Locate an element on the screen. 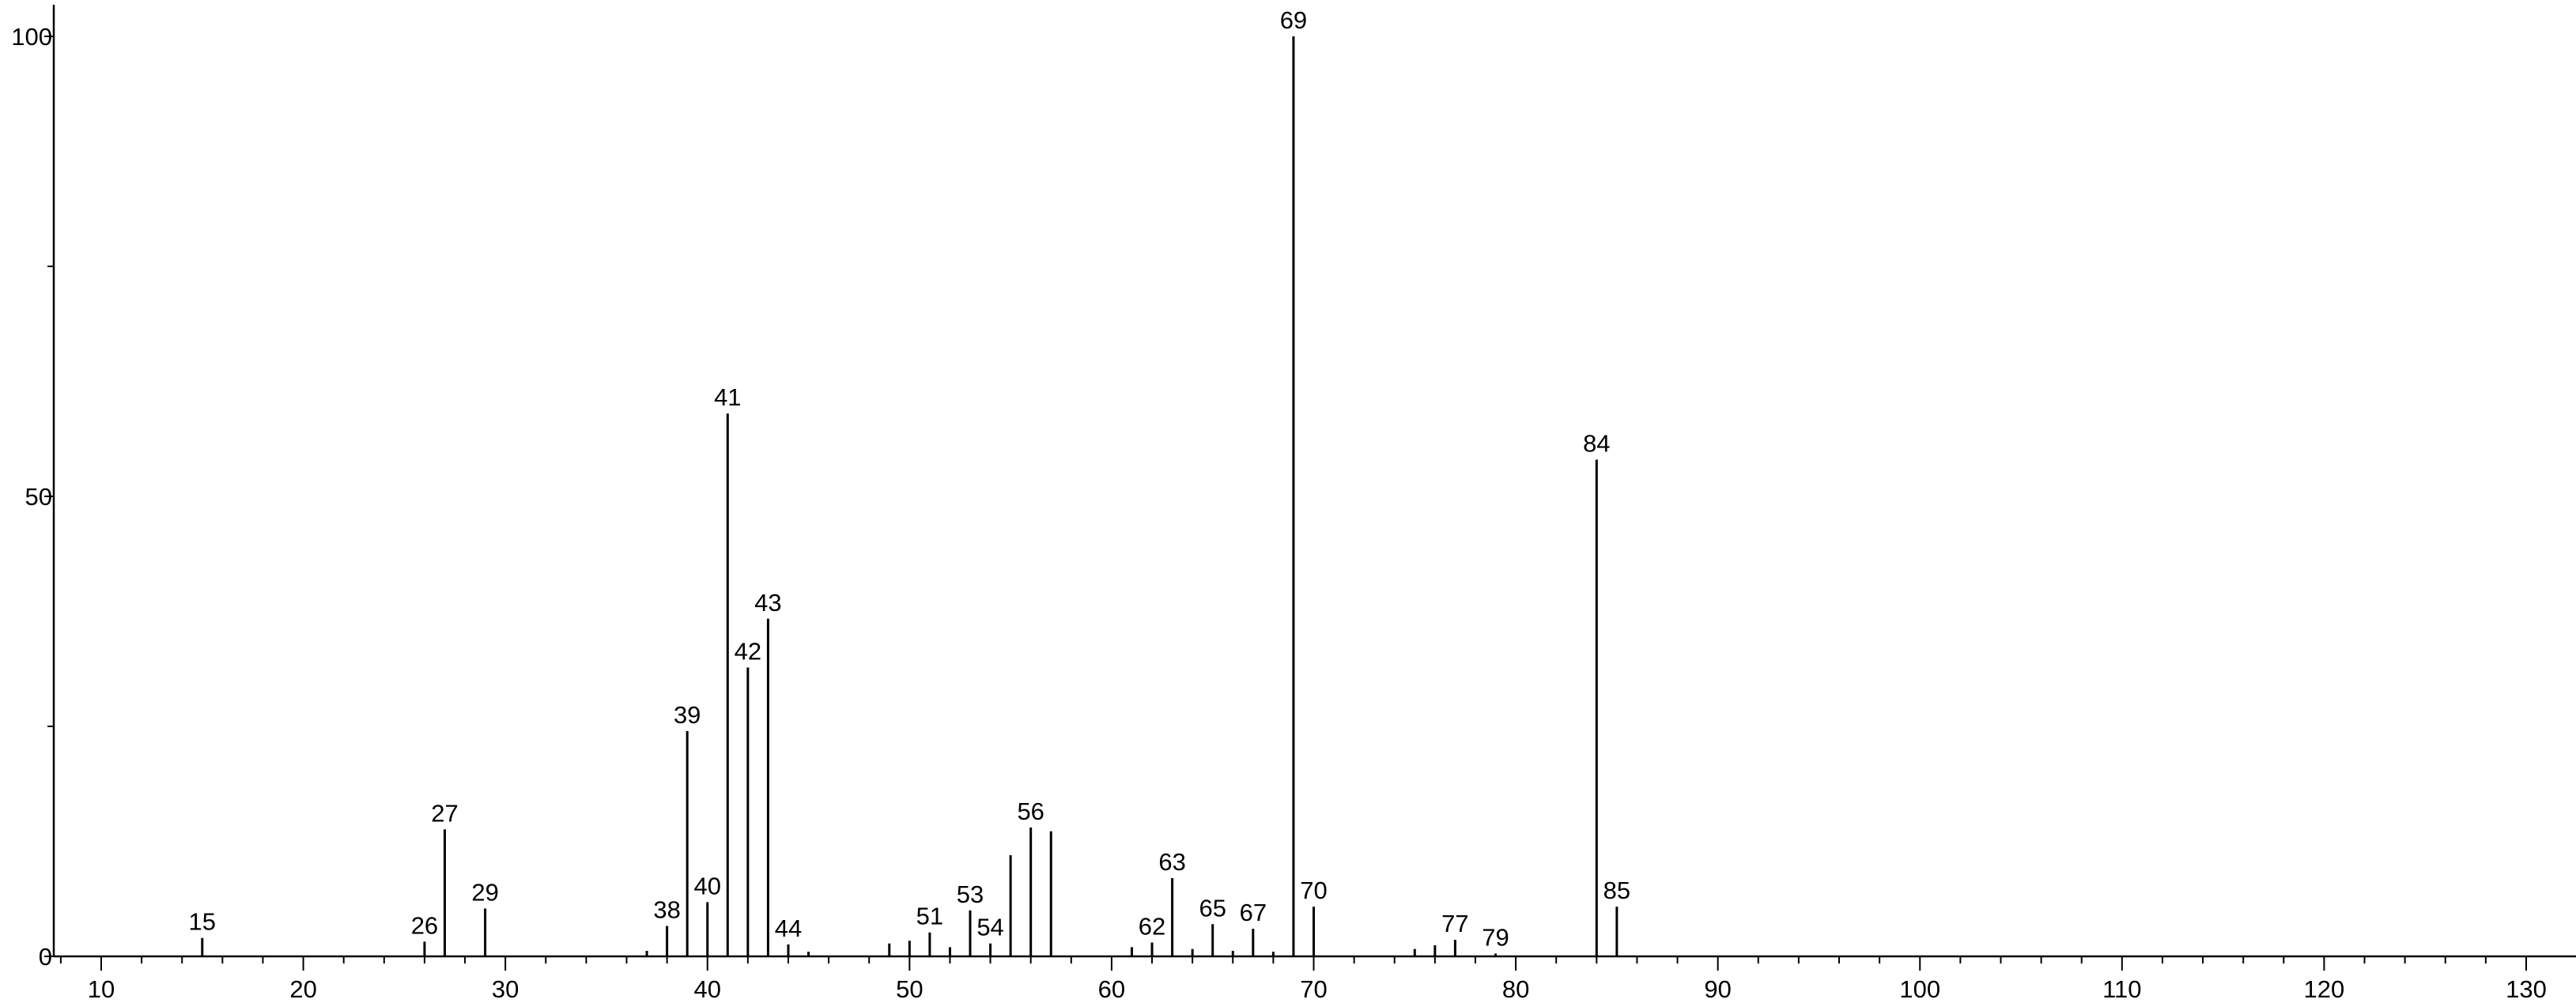 The width and height of the screenshot is (2576, 1003). x-tick-label: 20 is located at coordinates (302, 987).